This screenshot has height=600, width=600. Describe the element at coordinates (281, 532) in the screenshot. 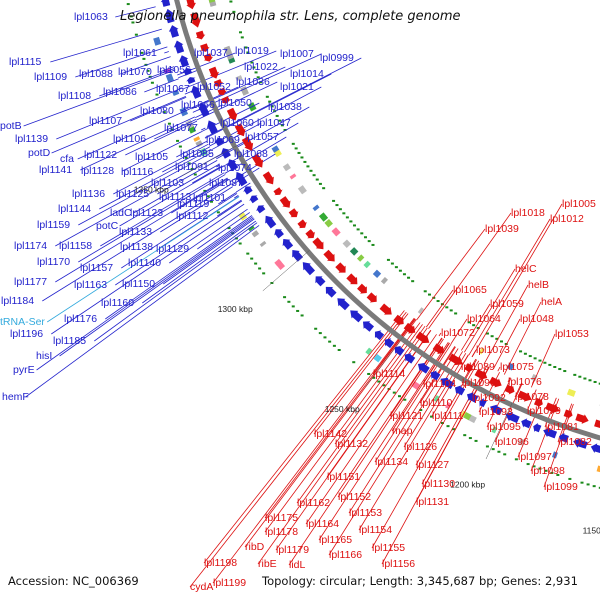

I see `gene-label-lpl1178: lpl1178` at that location.